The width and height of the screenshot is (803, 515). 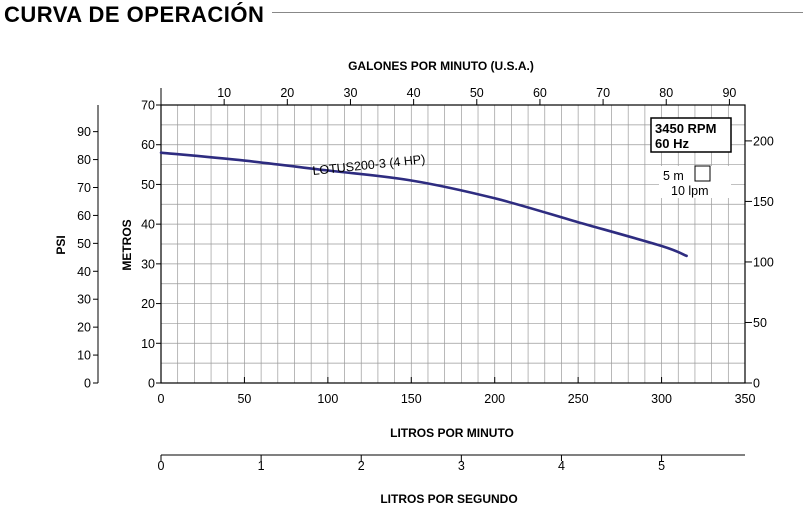 I want to click on lps-axis-tick-label: 2, so click(x=361, y=466).